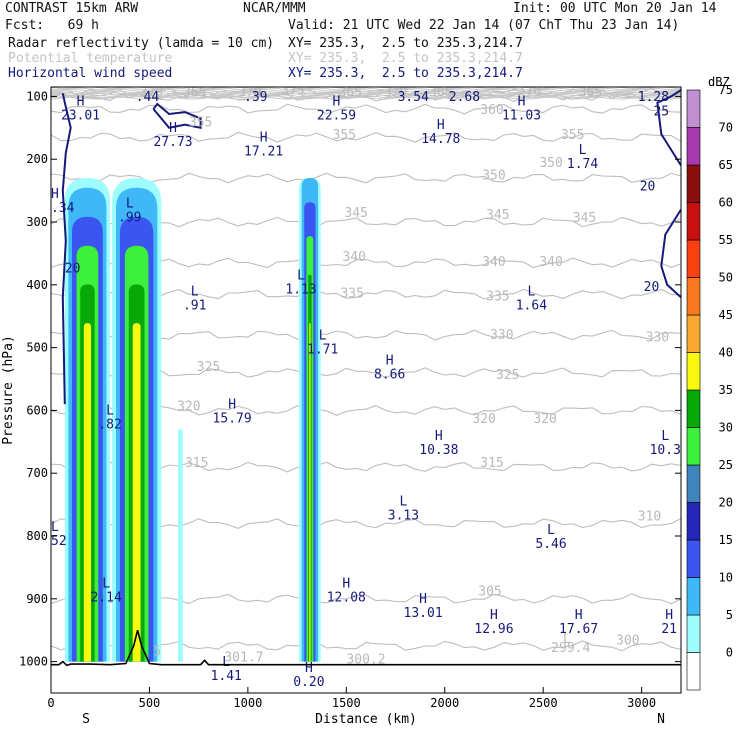 This screenshot has height=740, width=740. I want to click on wind-extremum-value: 12.08, so click(346, 597).